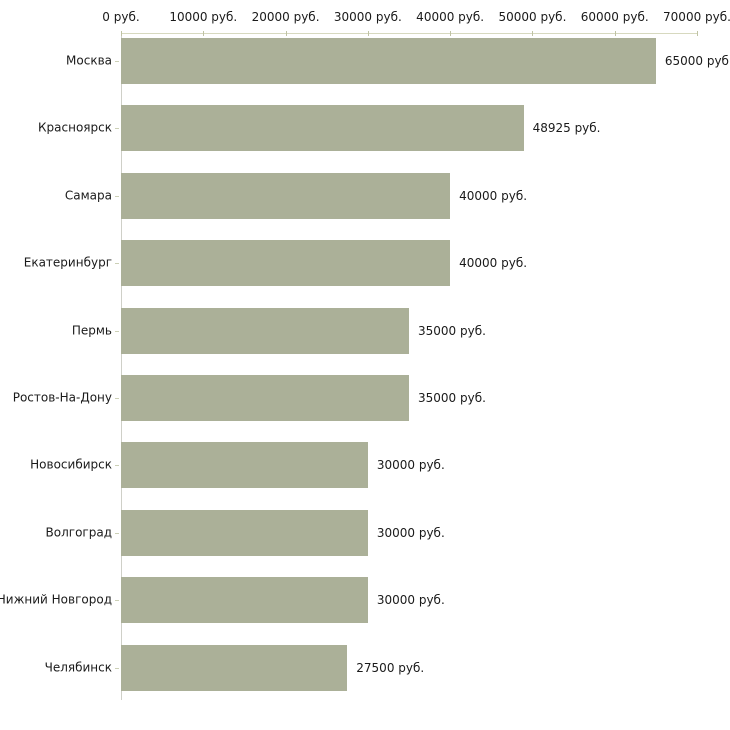 This screenshot has height=730, width=730. I want to click on category-label: Екатеринбург, so click(67, 262).